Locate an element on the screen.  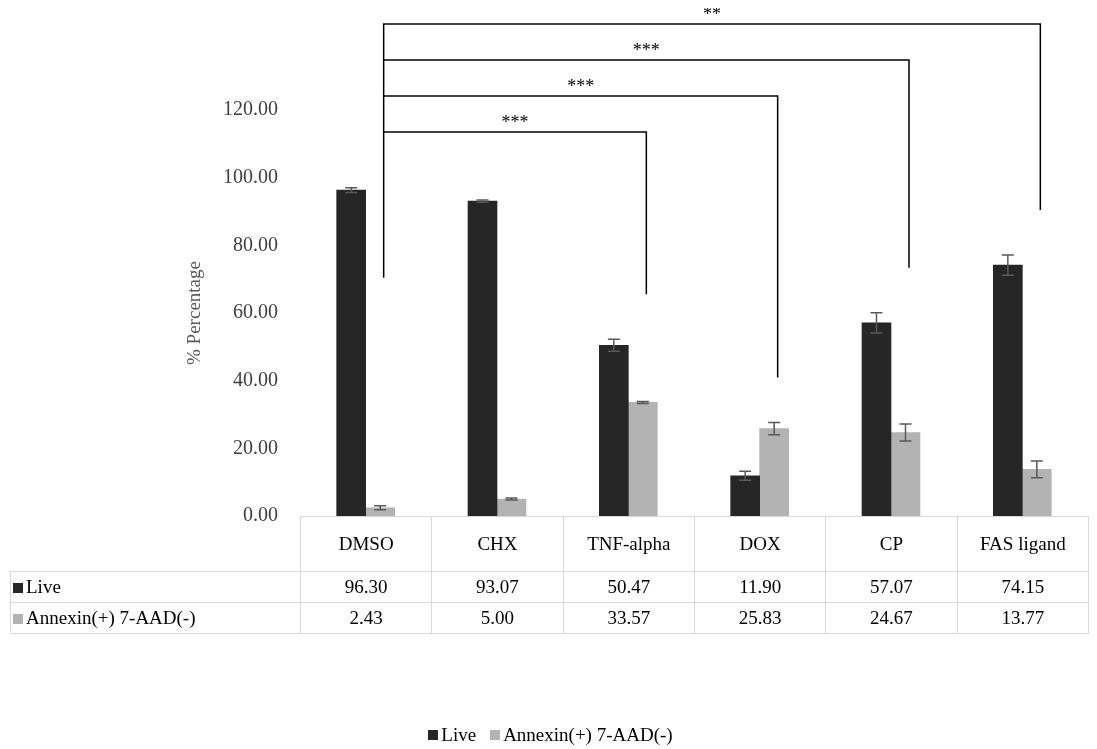
x-tick-label: CHX is located at coordinates (497, 544).